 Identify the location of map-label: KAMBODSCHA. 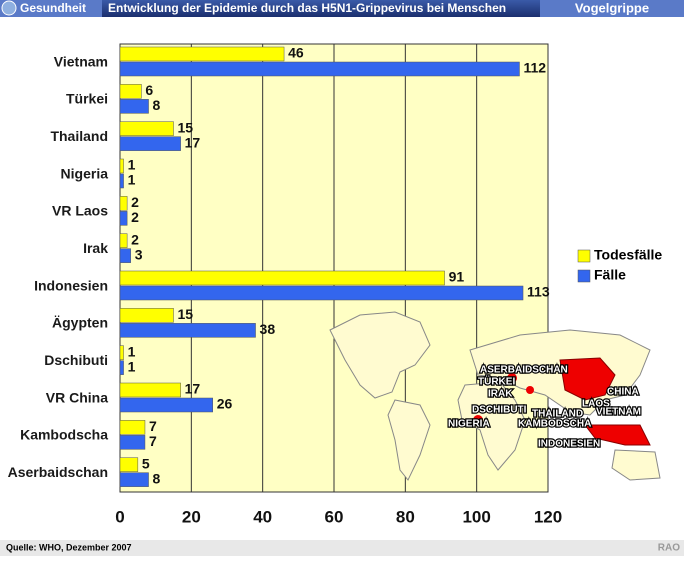
(554, 424).